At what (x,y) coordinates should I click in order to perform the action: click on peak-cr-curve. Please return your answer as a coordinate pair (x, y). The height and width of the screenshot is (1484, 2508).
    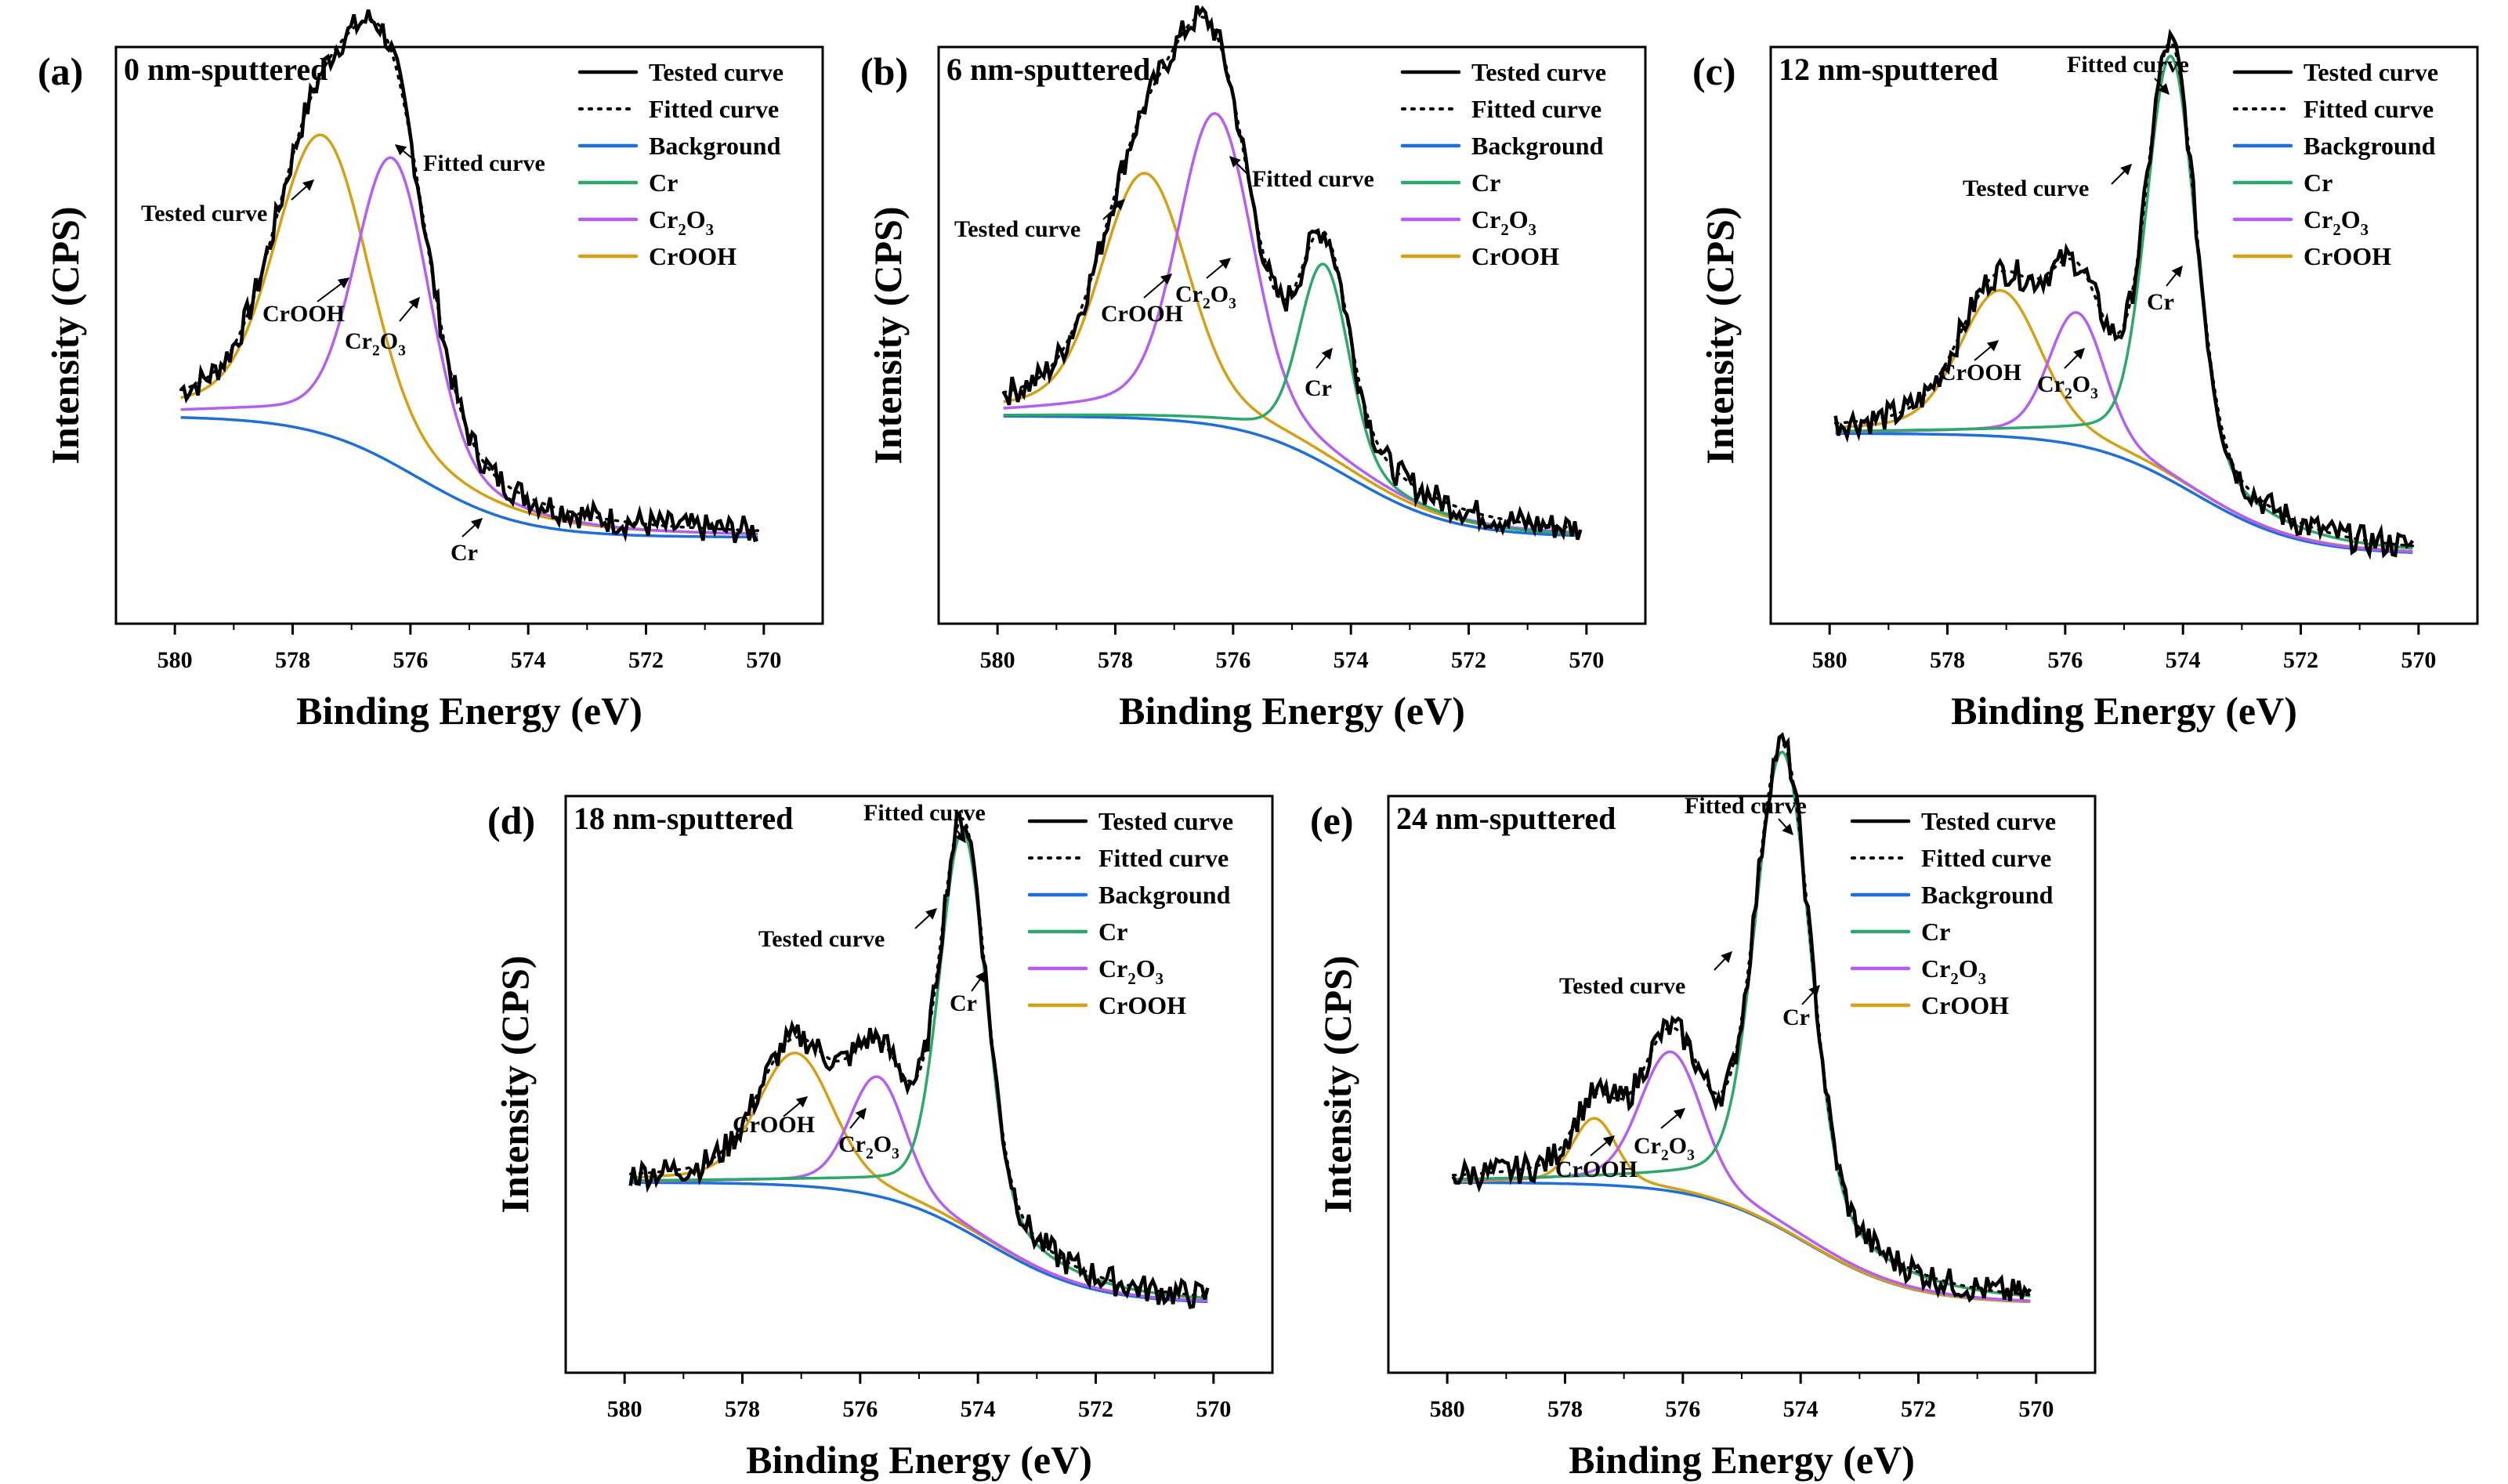
    Looking at the image, I should click on (919, 1065).